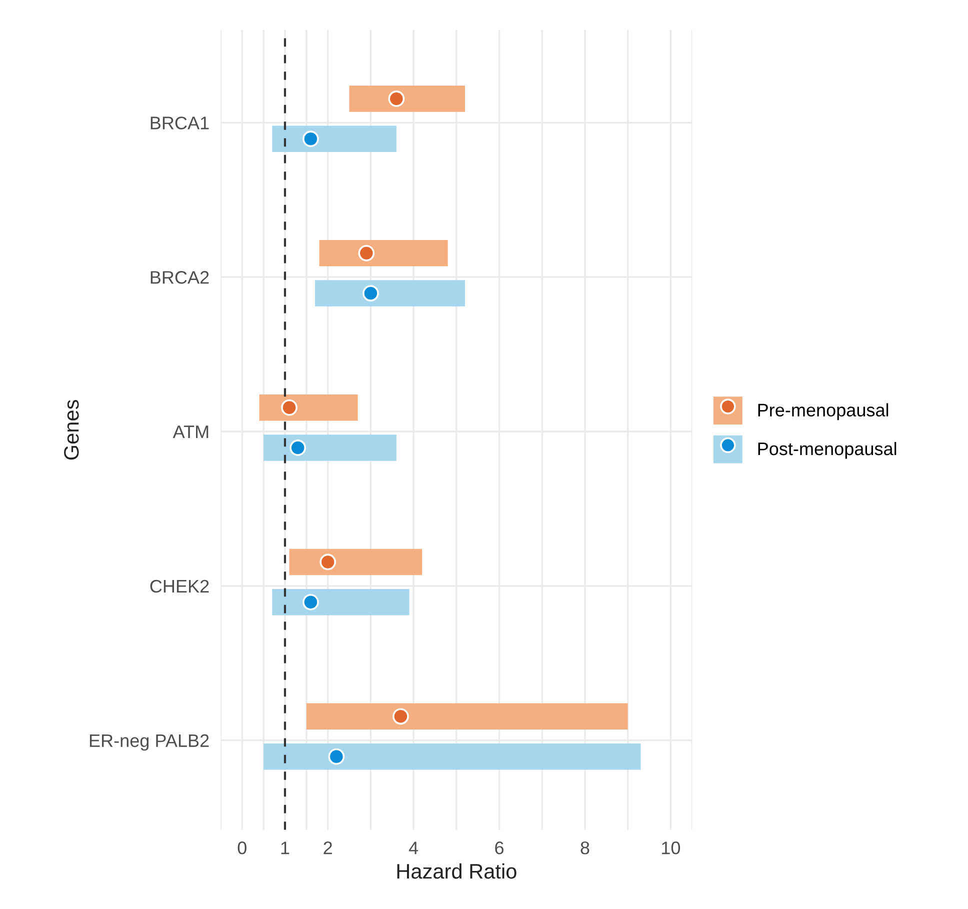 The height and width of the screenshot is (909, 968). What do you see at coordinates (823, 411) in the screenshot?
I see `legend-label: Pre-menopausal` at bounding box center [823, 411].